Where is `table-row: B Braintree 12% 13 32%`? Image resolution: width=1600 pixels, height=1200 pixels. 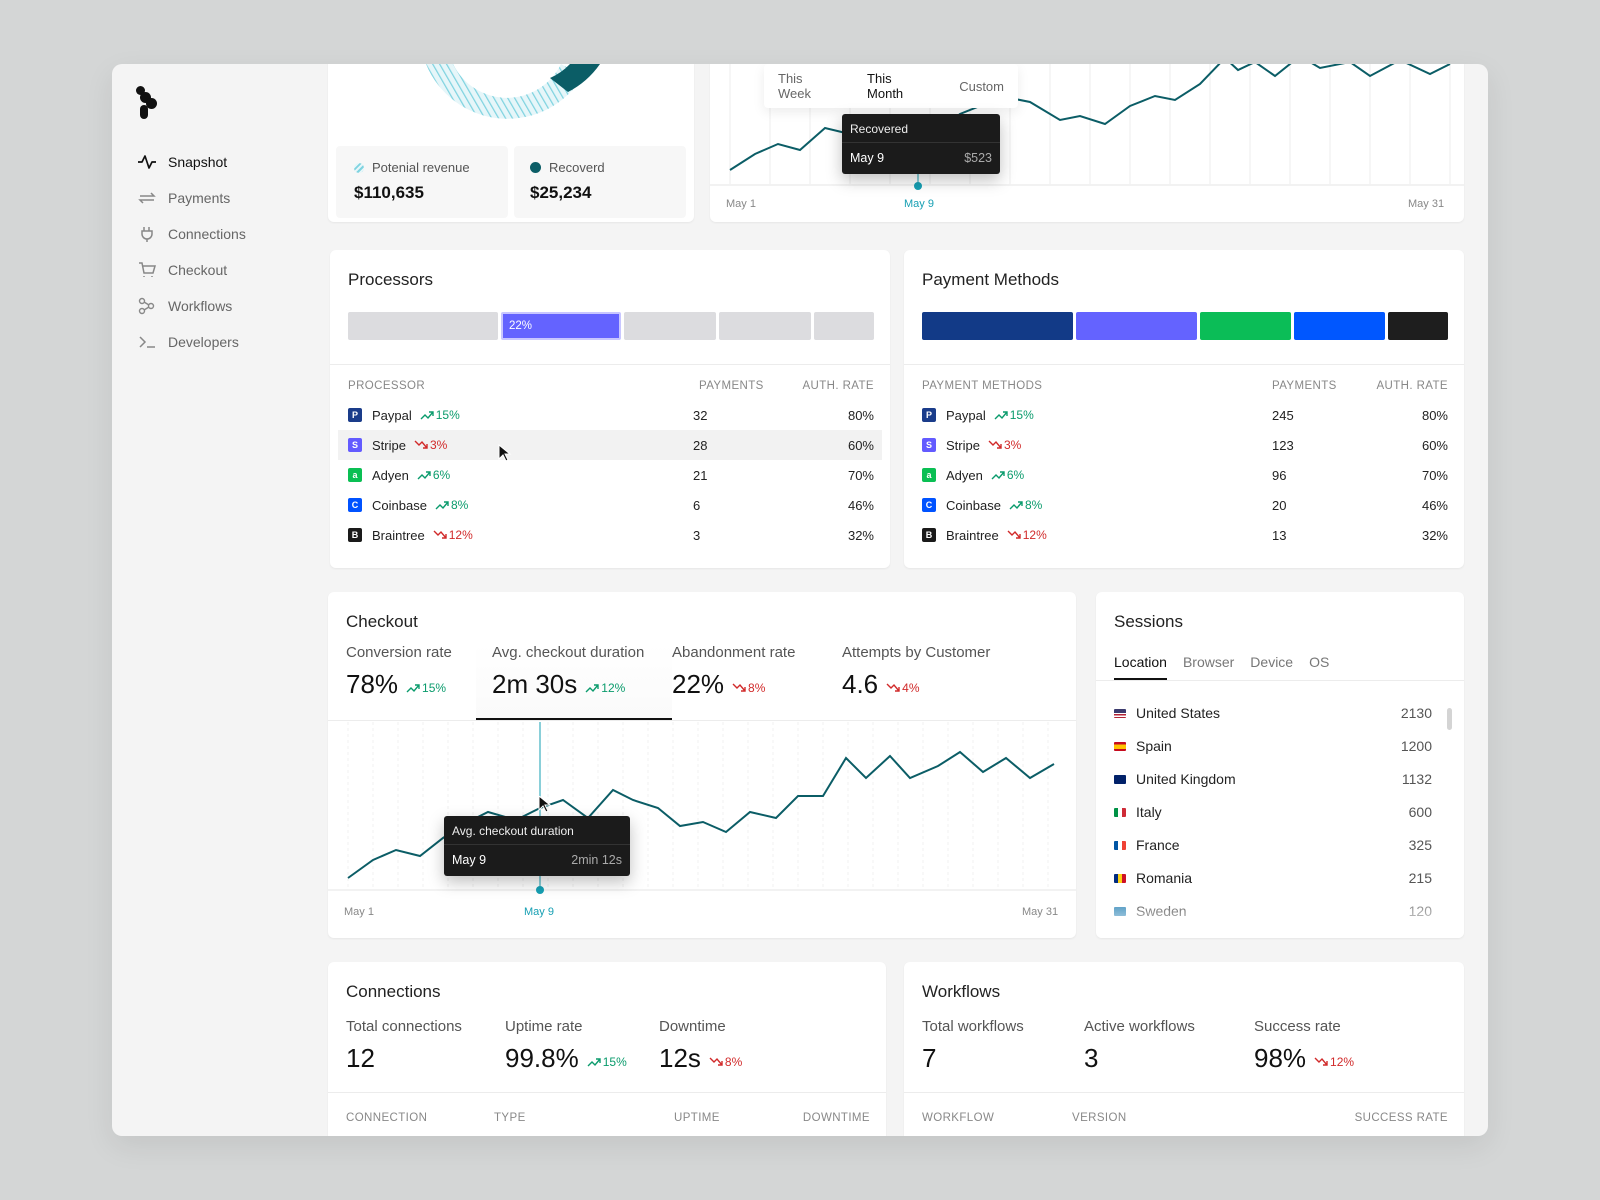
table-row: B Braintree 12% 13 32% is located at coordinates (1184, 535).